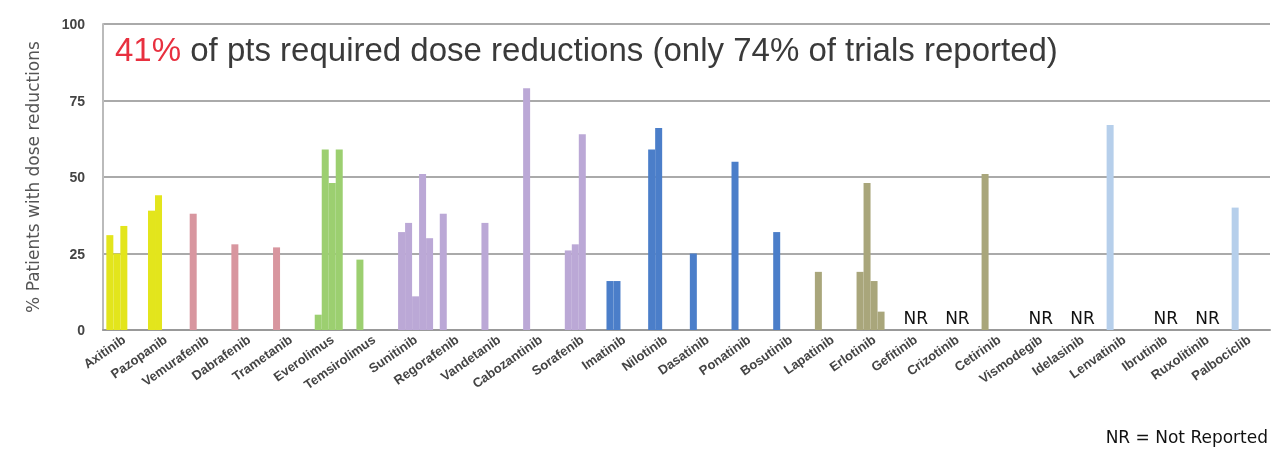 The width and height of the screenshot is (1280, 455). Describe the element at coordinates (32, 176) in the screenshot. I see `y-axis-title: % Patients with dose reductions` at that location.